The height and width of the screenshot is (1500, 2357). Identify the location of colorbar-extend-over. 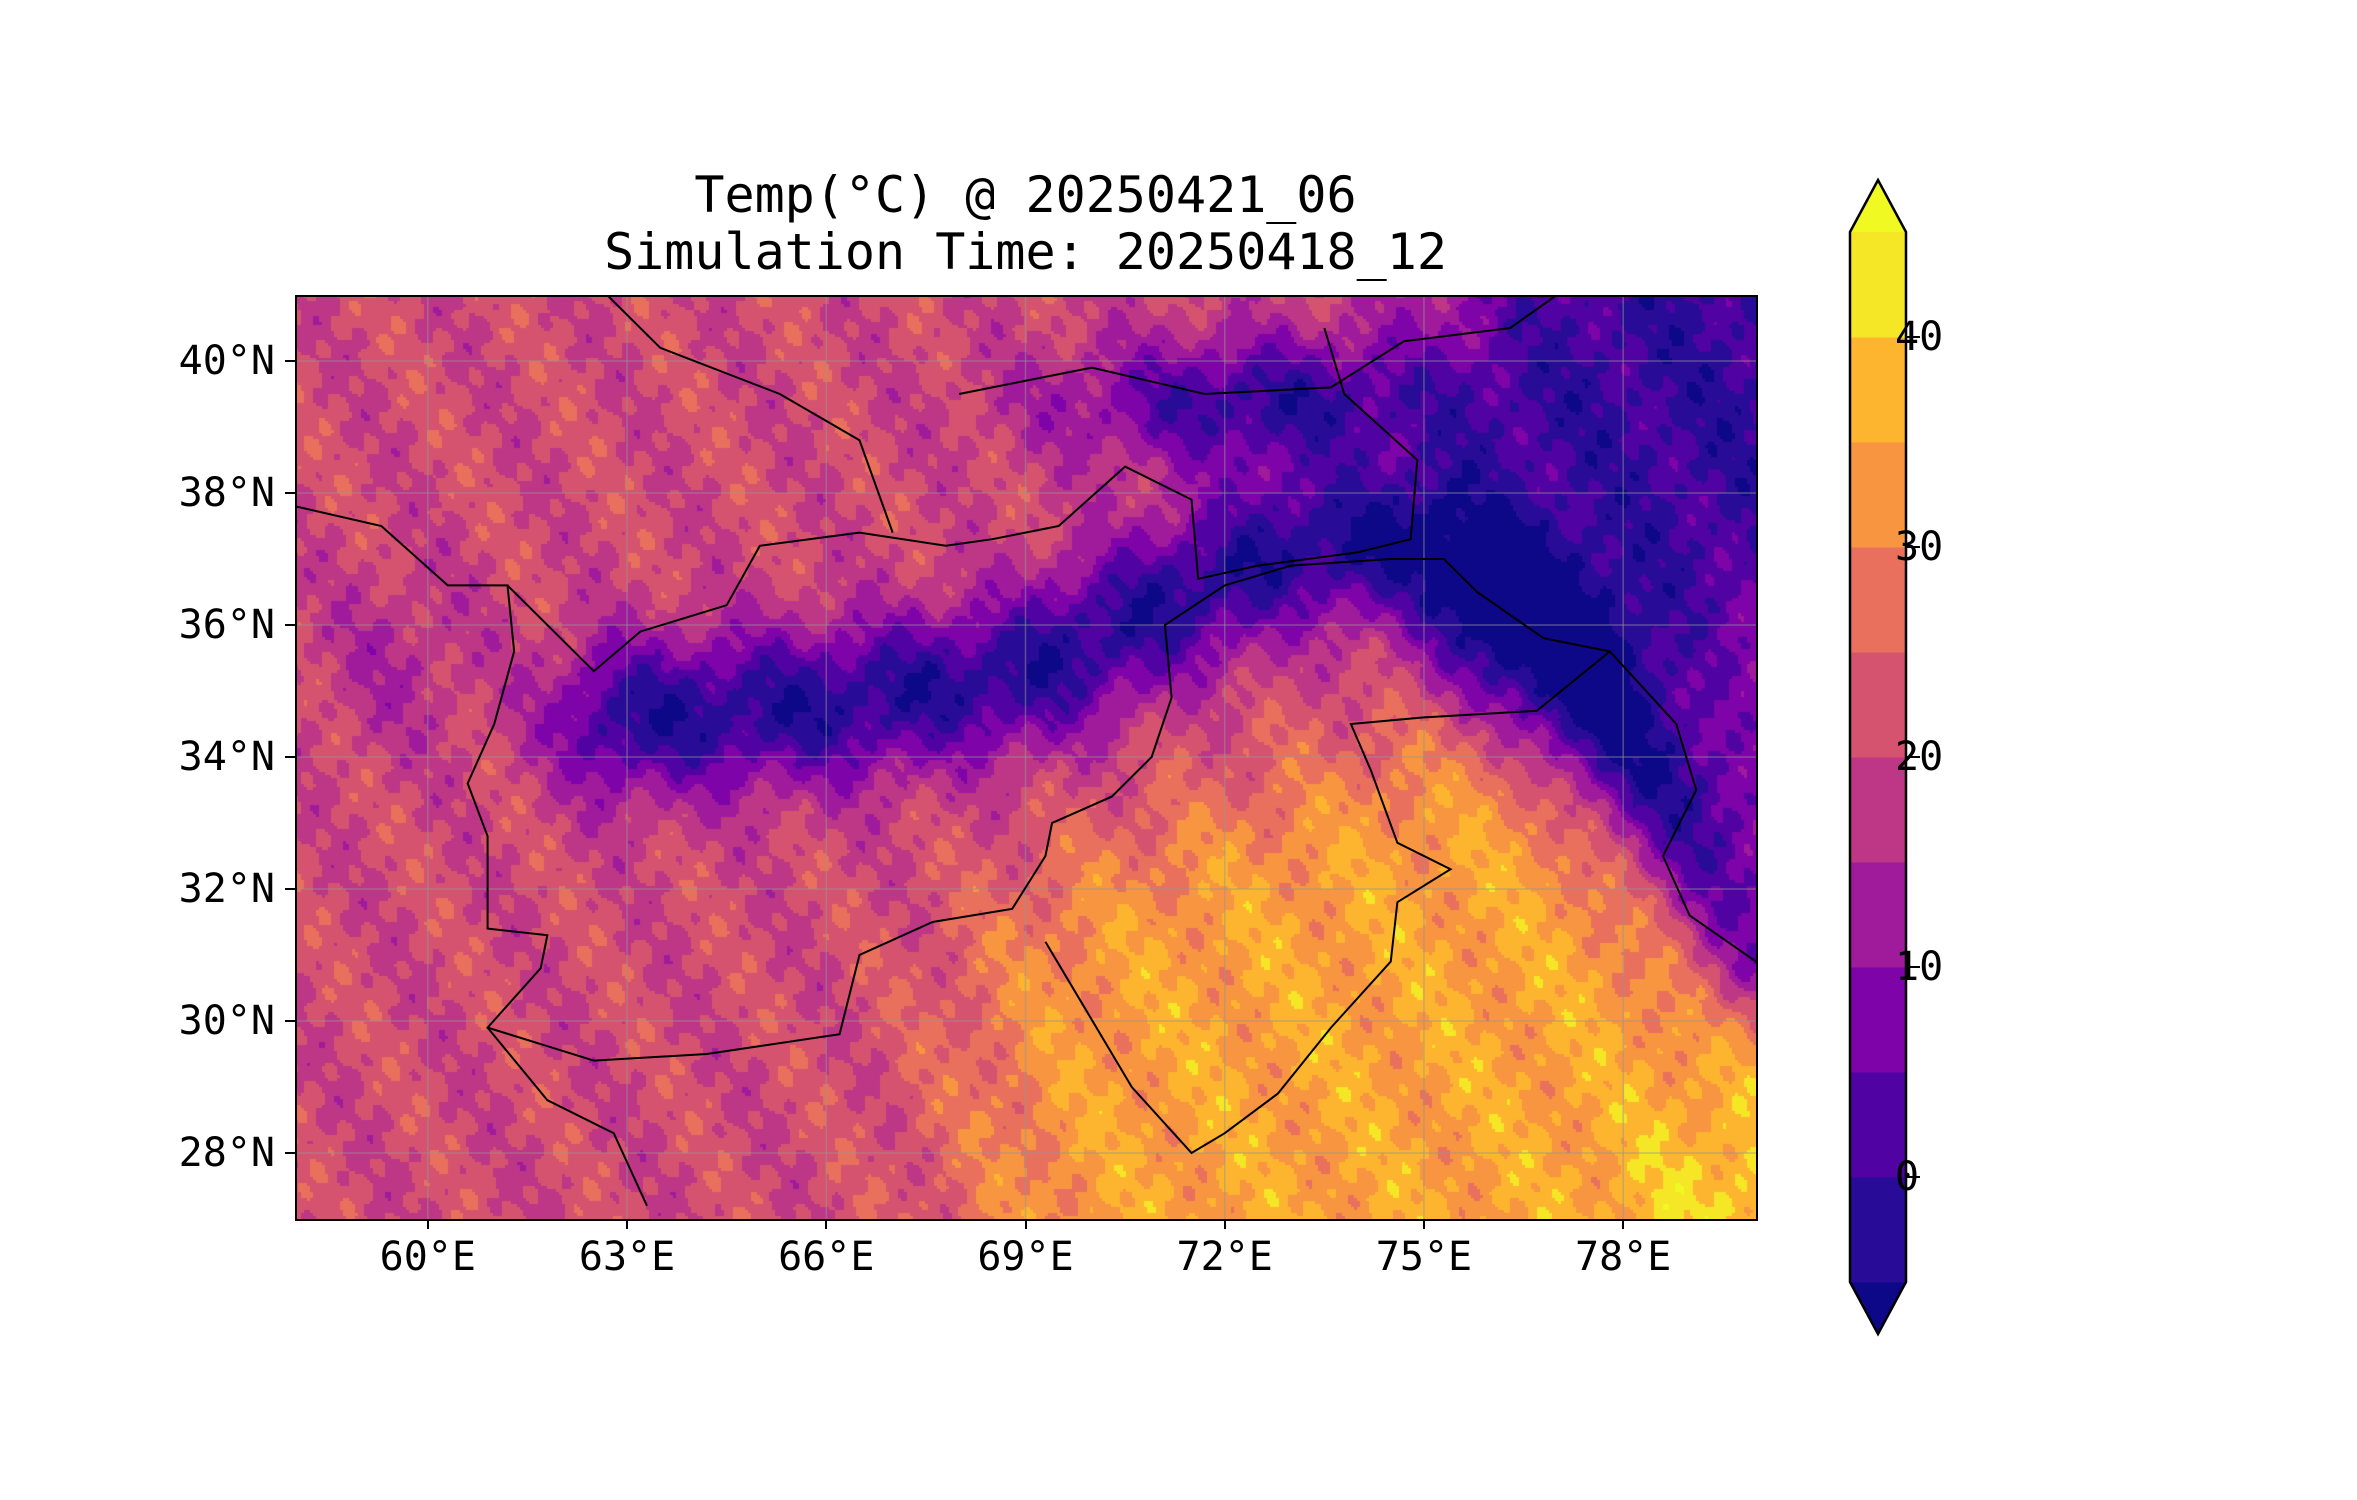
(1878, 206).